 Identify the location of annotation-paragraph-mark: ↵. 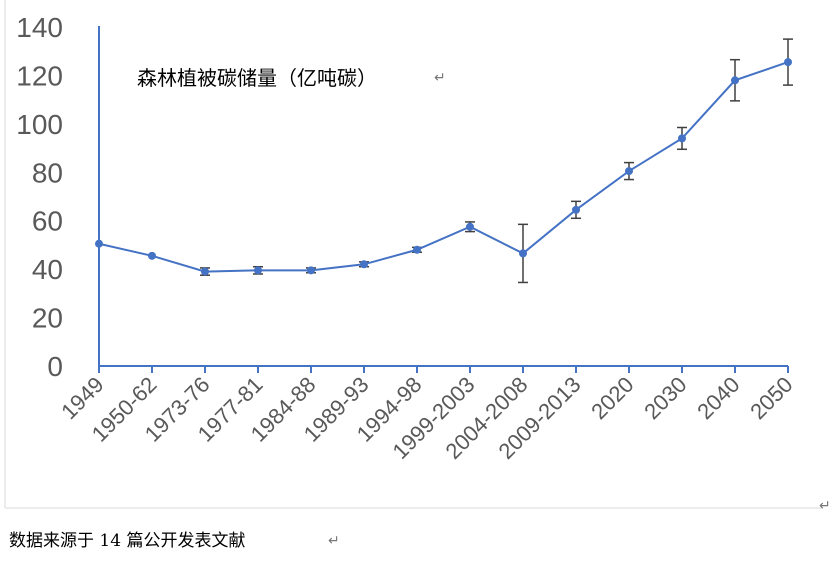
(440, 78).